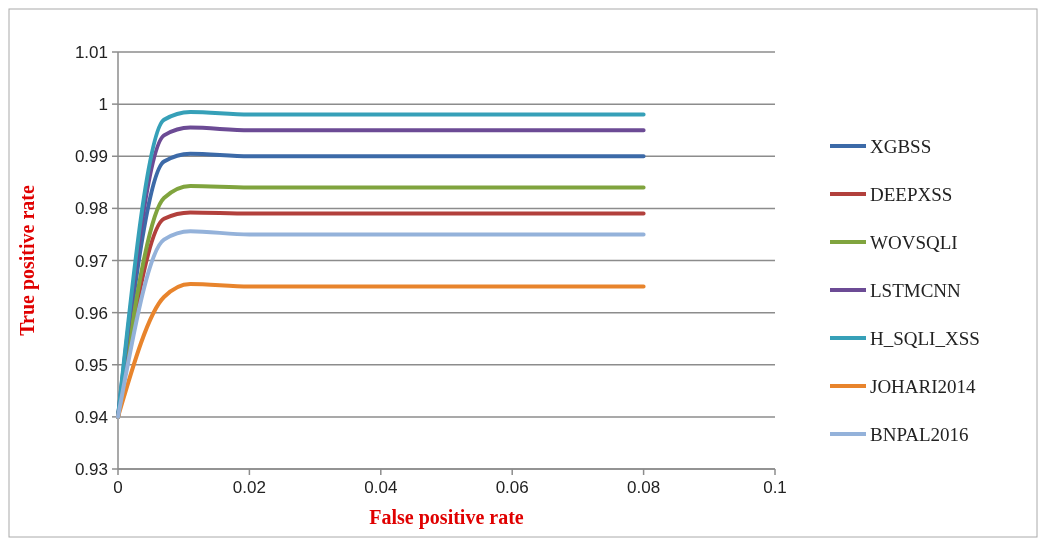 The height and width of the screenshot is (547, 1046). What do you see at coordinates (923, 386) in the screenshot?
I see `legend-label: JOHARI2014` at bounding box center [923, 386].